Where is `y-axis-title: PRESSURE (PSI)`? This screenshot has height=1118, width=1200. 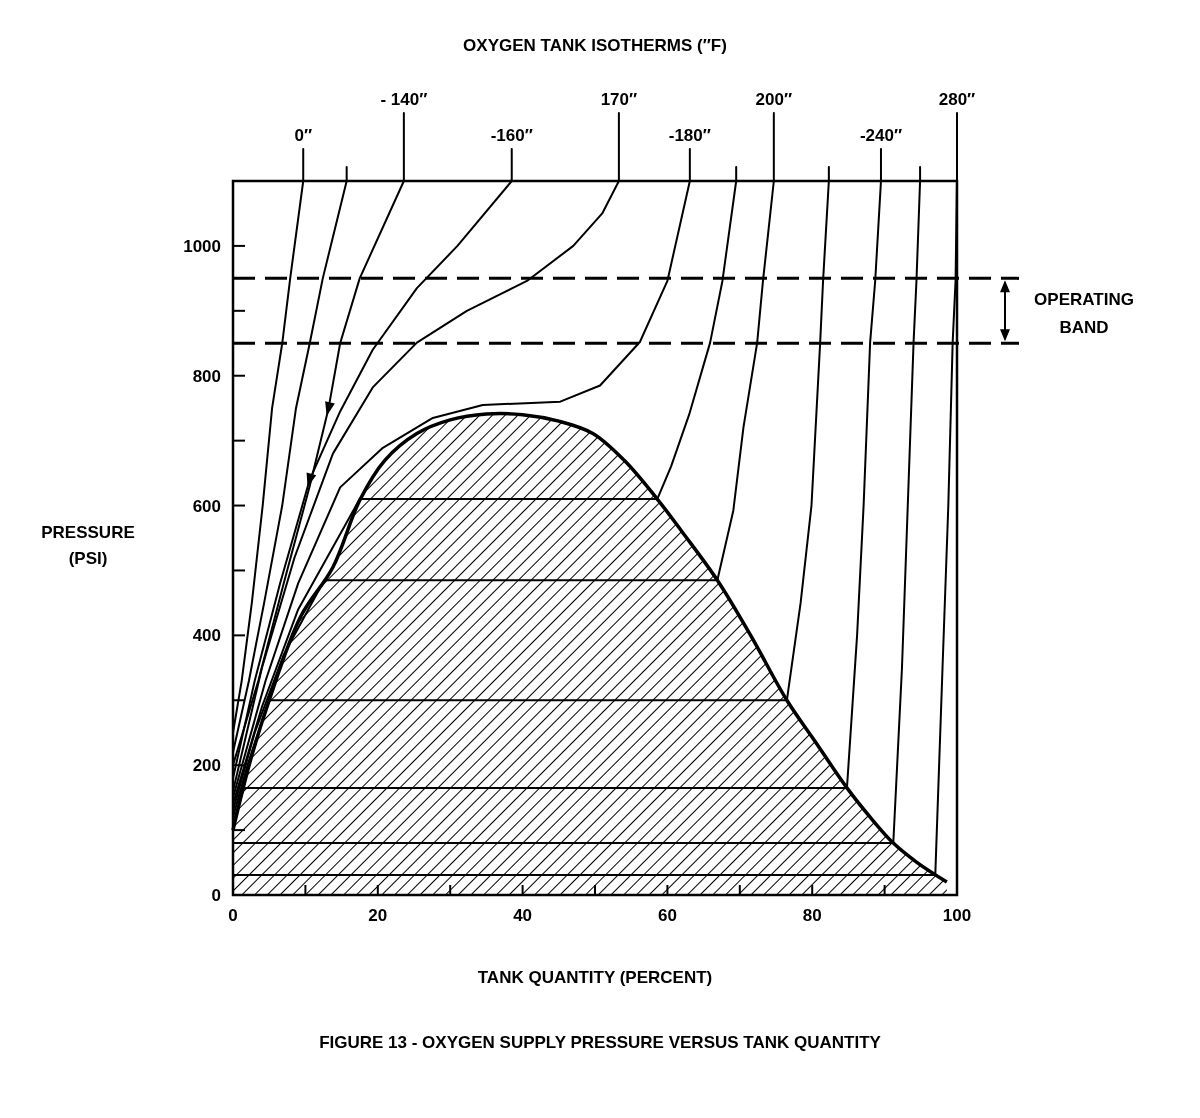
y-axis-title: PRESSURE (PSI) is located at coordinates (88, 545).